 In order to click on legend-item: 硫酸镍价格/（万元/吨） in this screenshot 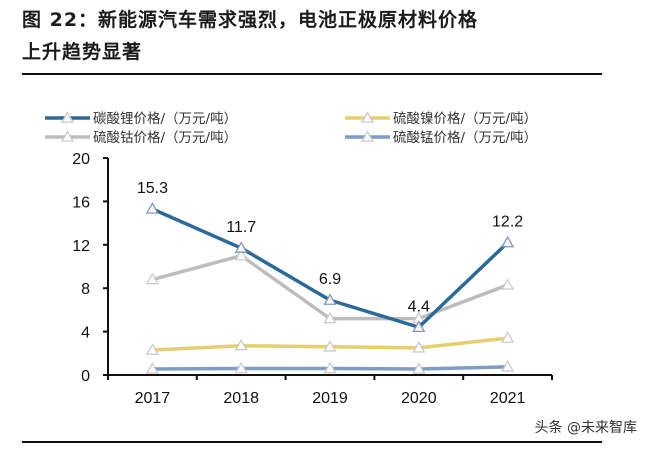, I will do `click(441, 119)`.